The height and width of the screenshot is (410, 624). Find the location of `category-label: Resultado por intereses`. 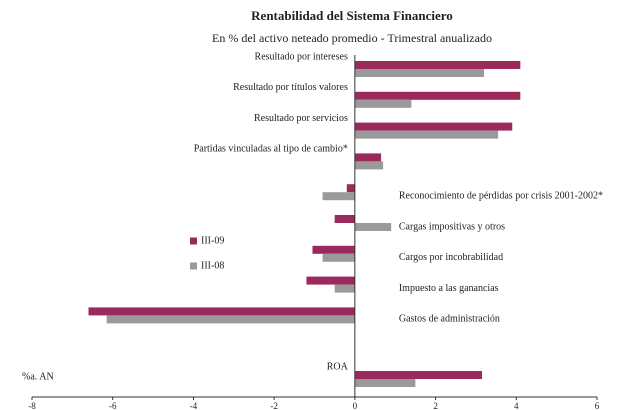

category-label: Resultado por intereses is located at coordinates (301, 56).